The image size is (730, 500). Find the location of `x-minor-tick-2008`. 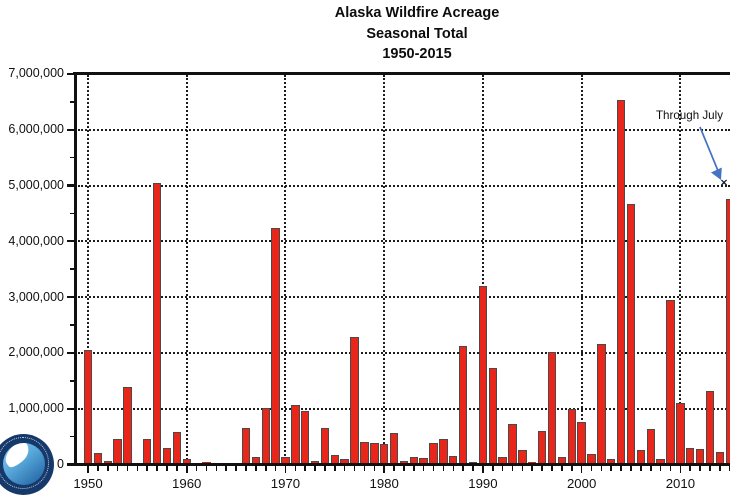

x-minor-tick-2008 is located at coordinates (660, 468).